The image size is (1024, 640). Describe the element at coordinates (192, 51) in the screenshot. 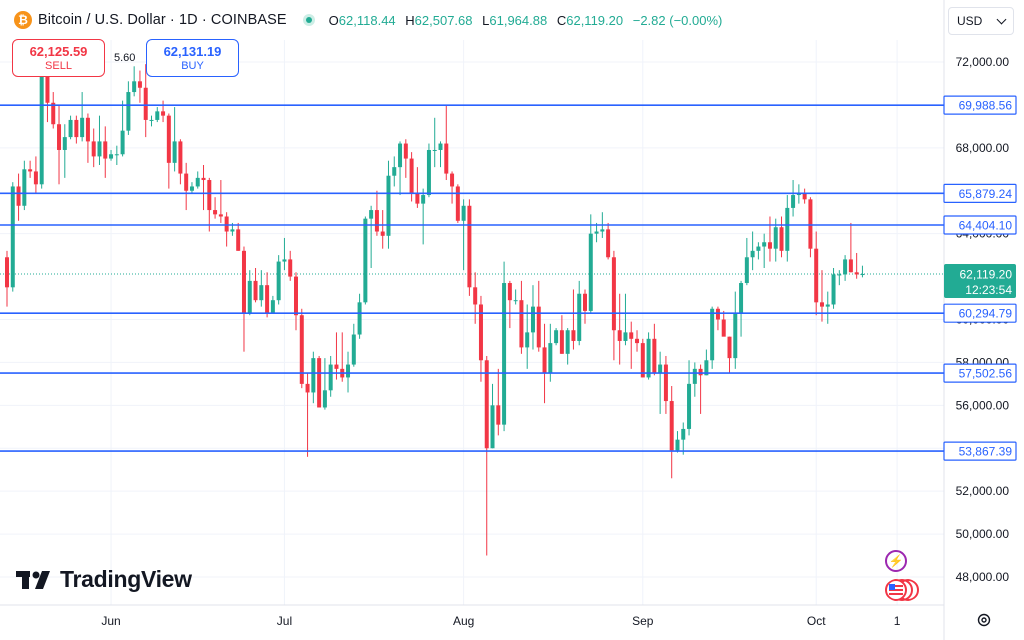

I see `buy-price: 62,131.19` at that location.